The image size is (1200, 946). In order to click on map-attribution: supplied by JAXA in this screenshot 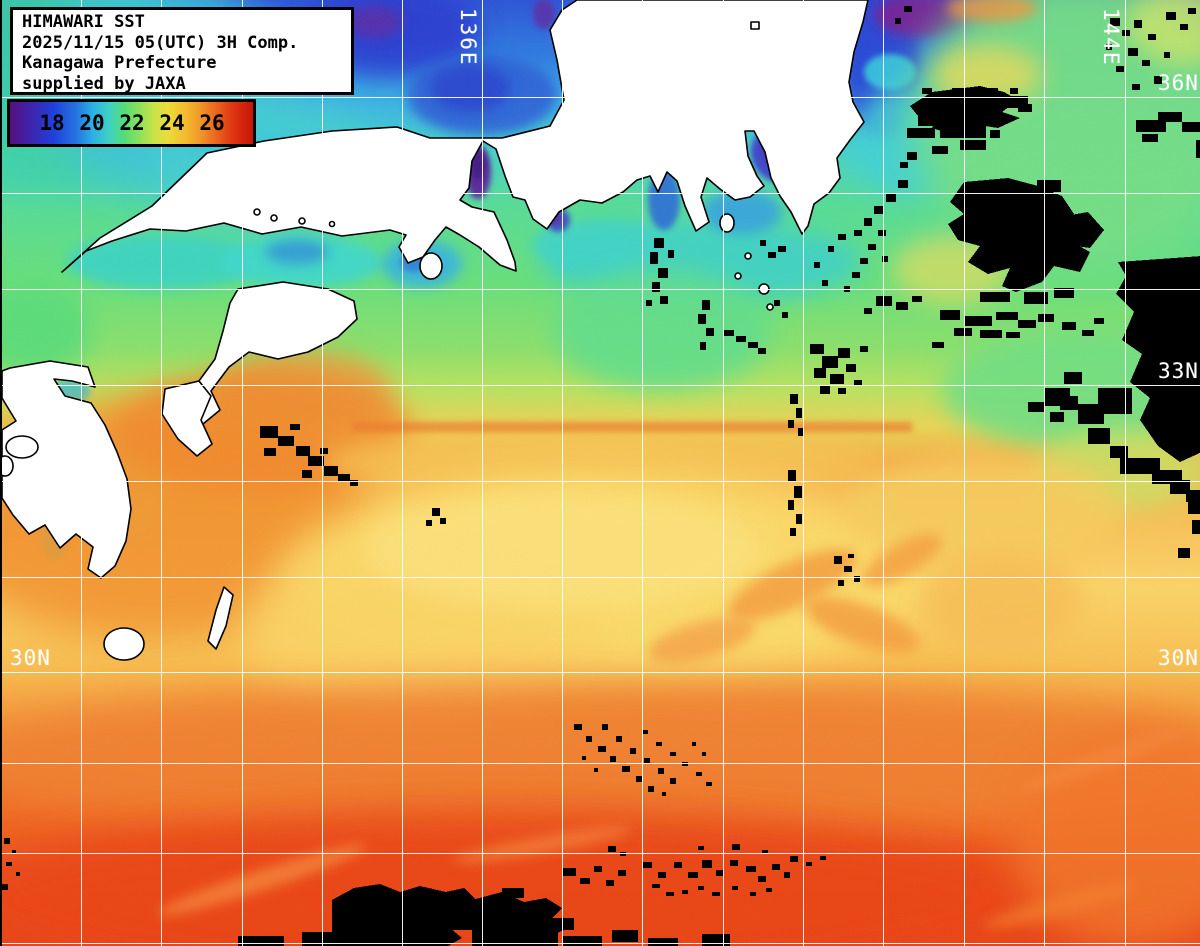, I will do `click(104, 83)`.